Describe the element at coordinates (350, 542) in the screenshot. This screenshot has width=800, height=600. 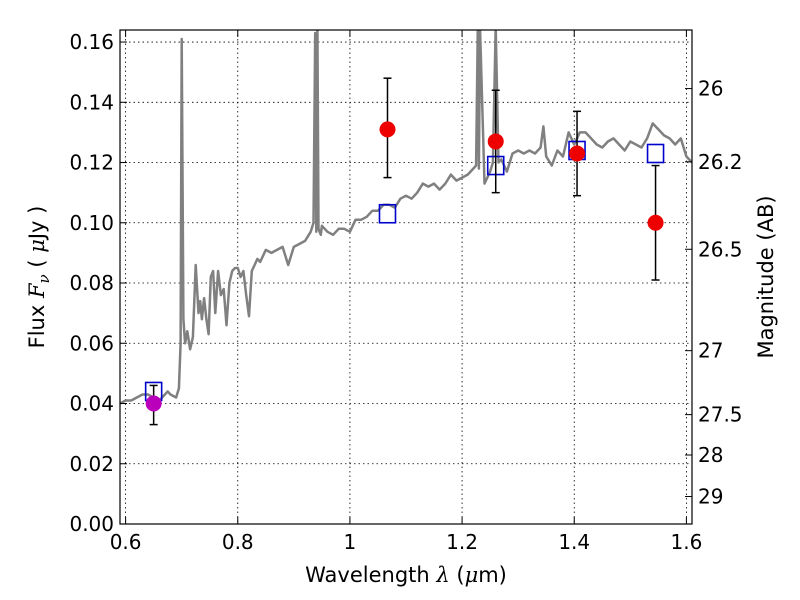
I see `x-tick-label: 1` at that location.